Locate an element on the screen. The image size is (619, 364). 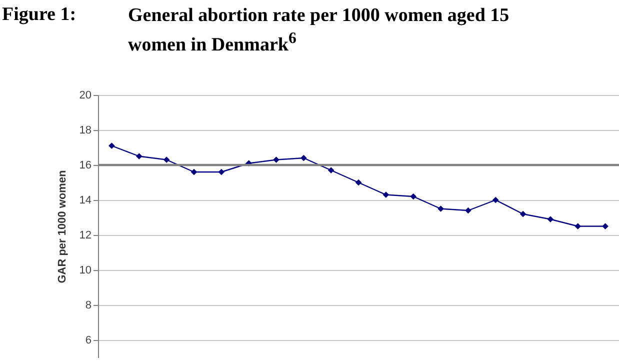
y-tick-label: 12 is located at coordinates (85, 236).